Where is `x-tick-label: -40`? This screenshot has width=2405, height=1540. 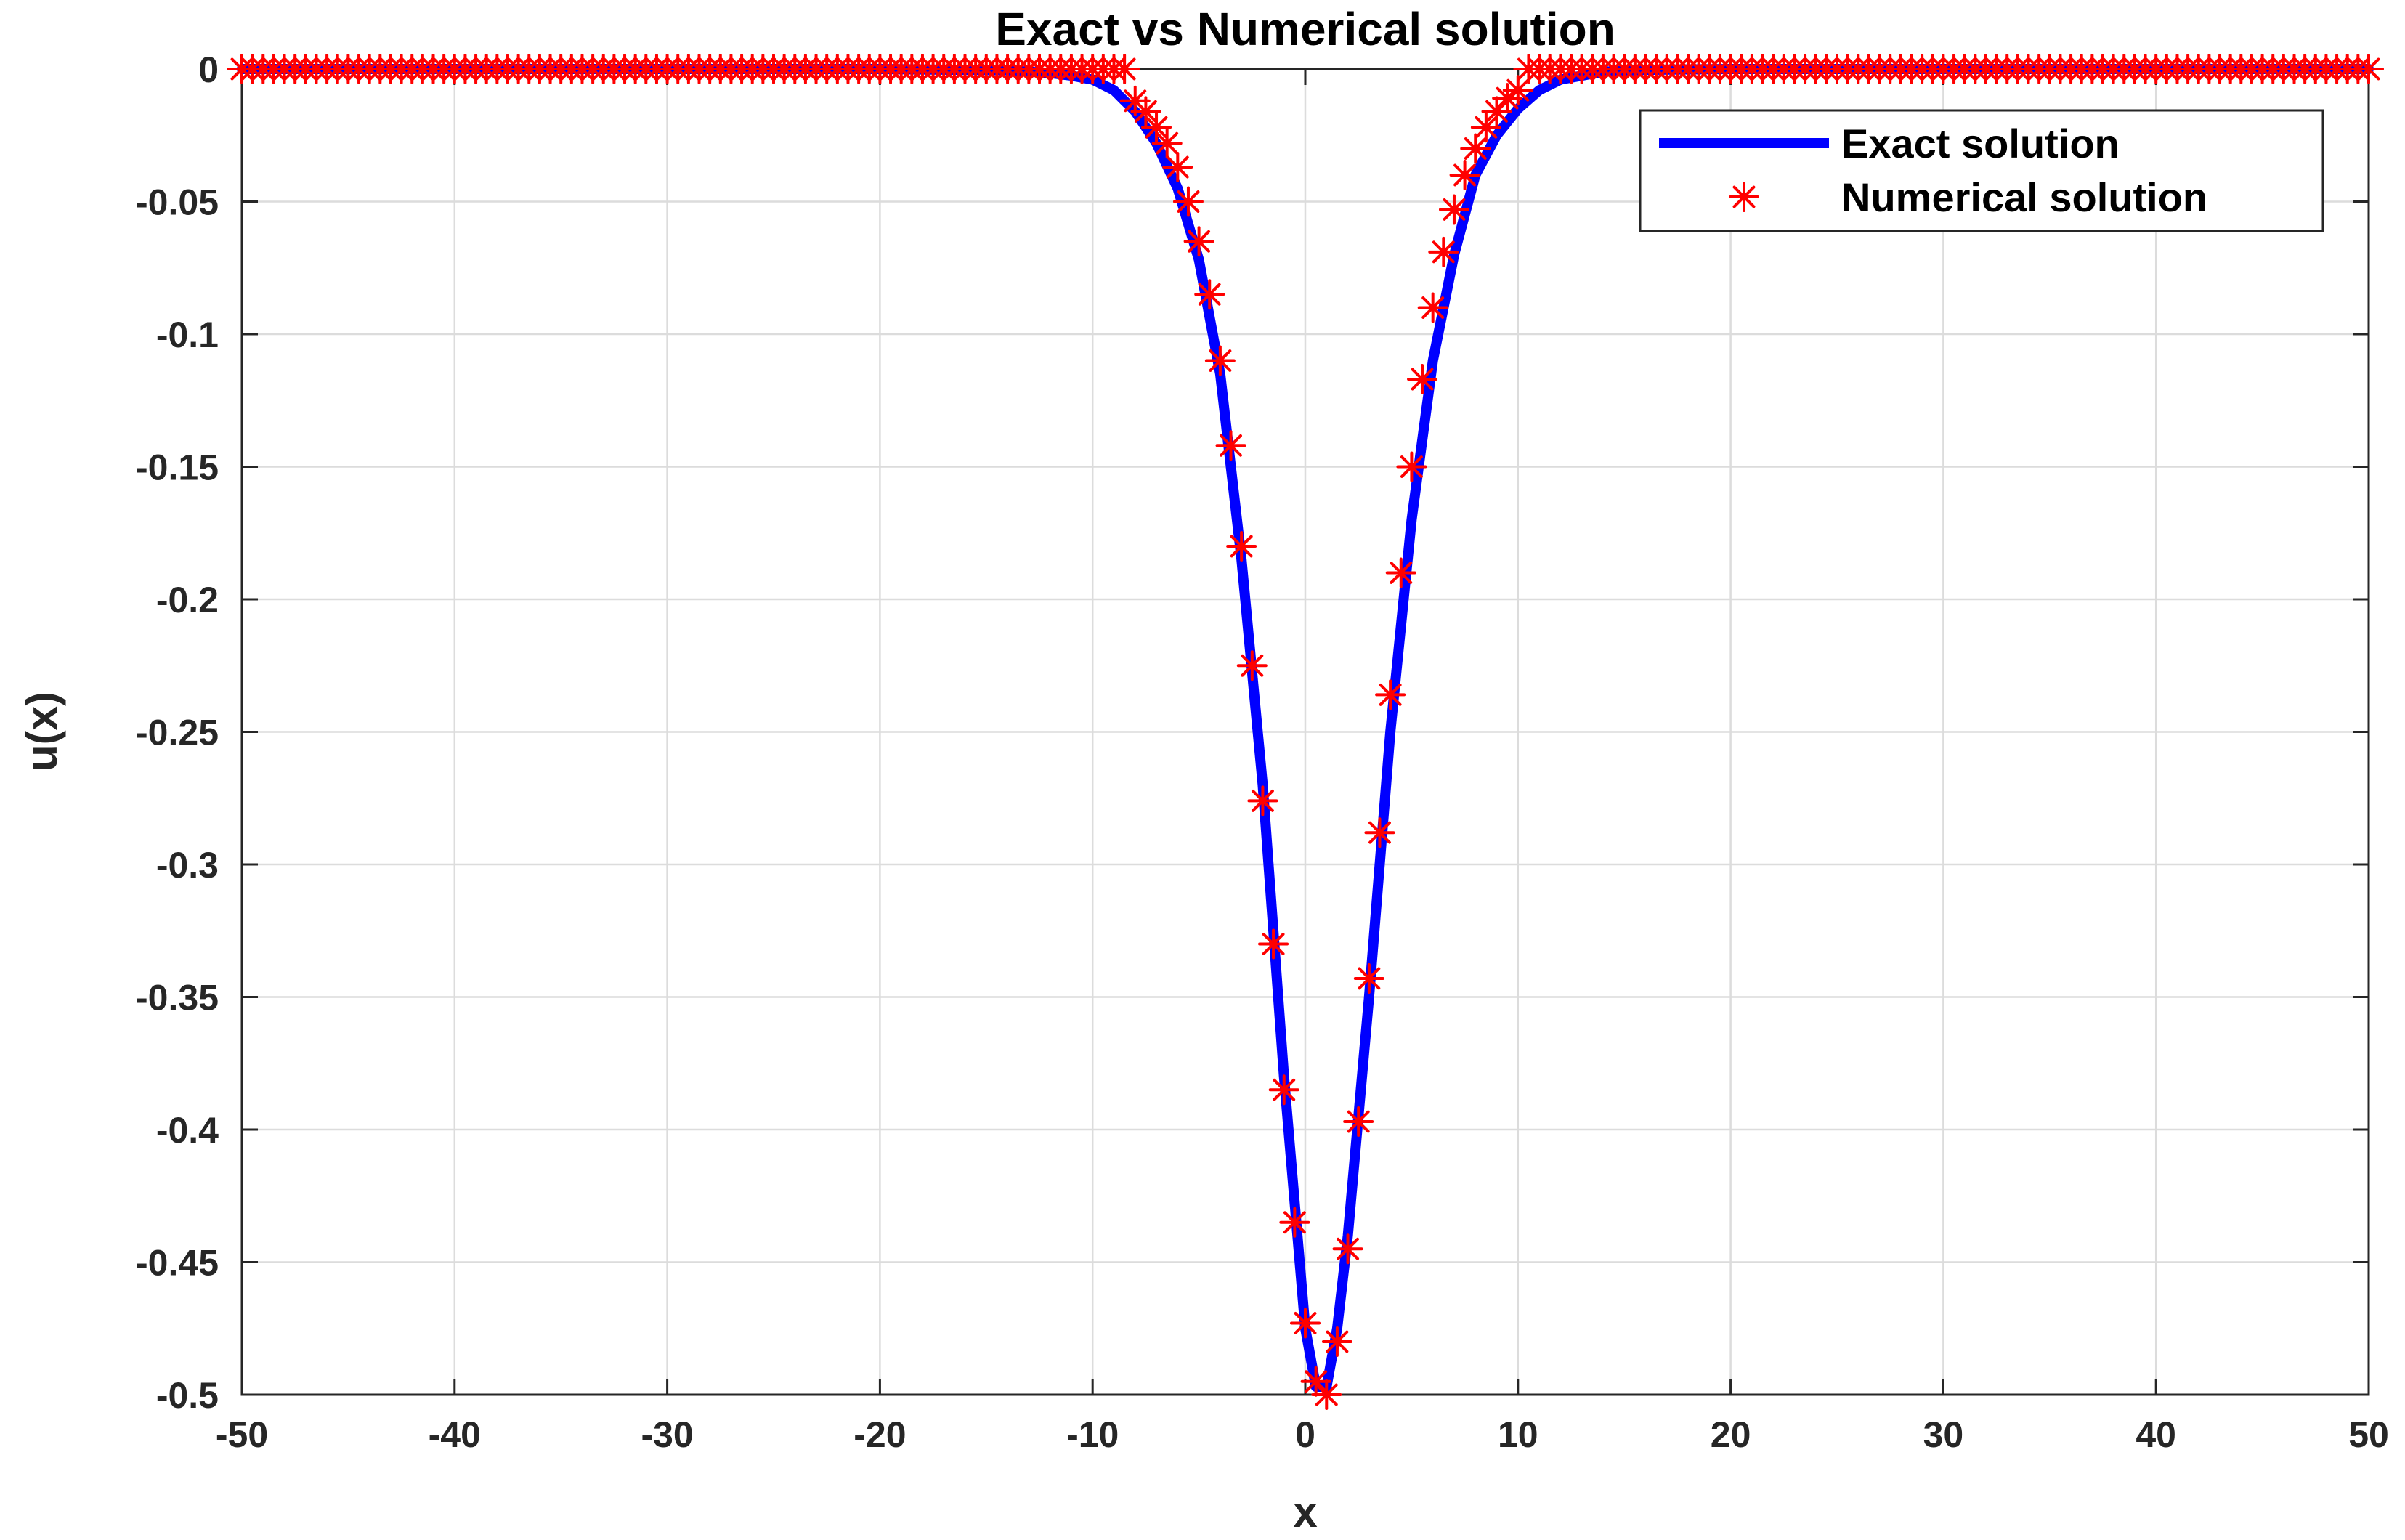 x-tick-label: -40 is located at coordinates (455, 1434).